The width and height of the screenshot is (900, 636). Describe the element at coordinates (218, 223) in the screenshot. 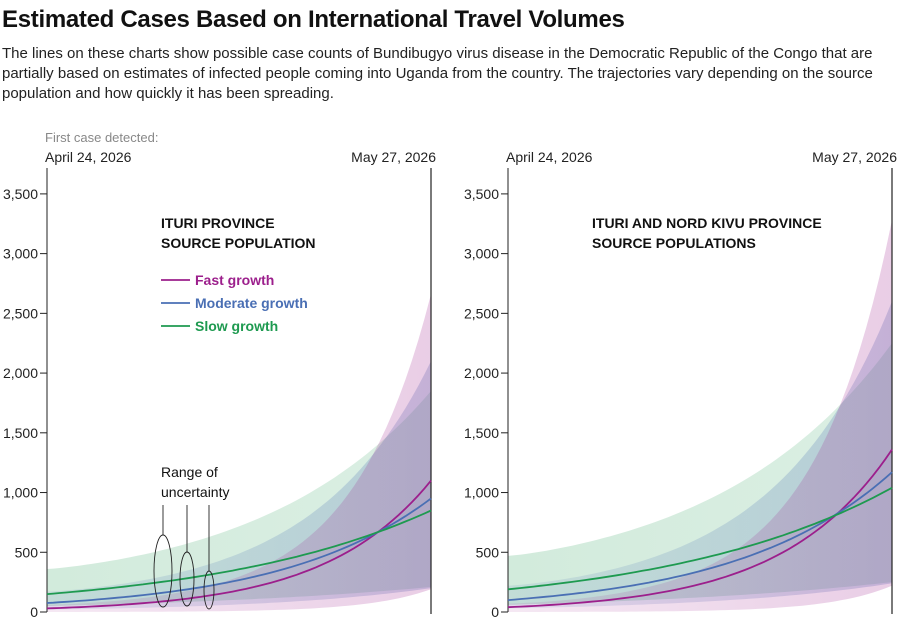

I see `panel-title-line: ITURI PROVINCE` at that location.